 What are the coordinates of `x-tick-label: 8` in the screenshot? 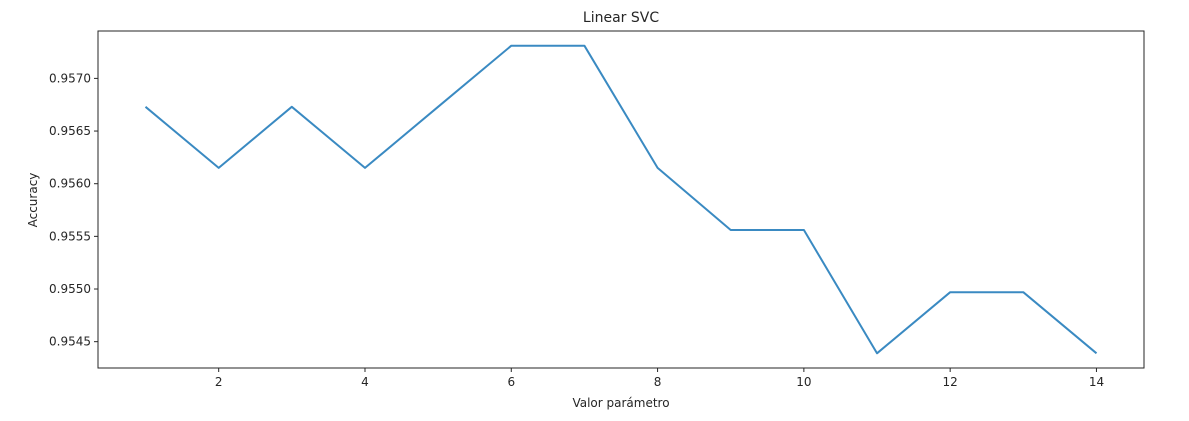 It's located at (658, 382).